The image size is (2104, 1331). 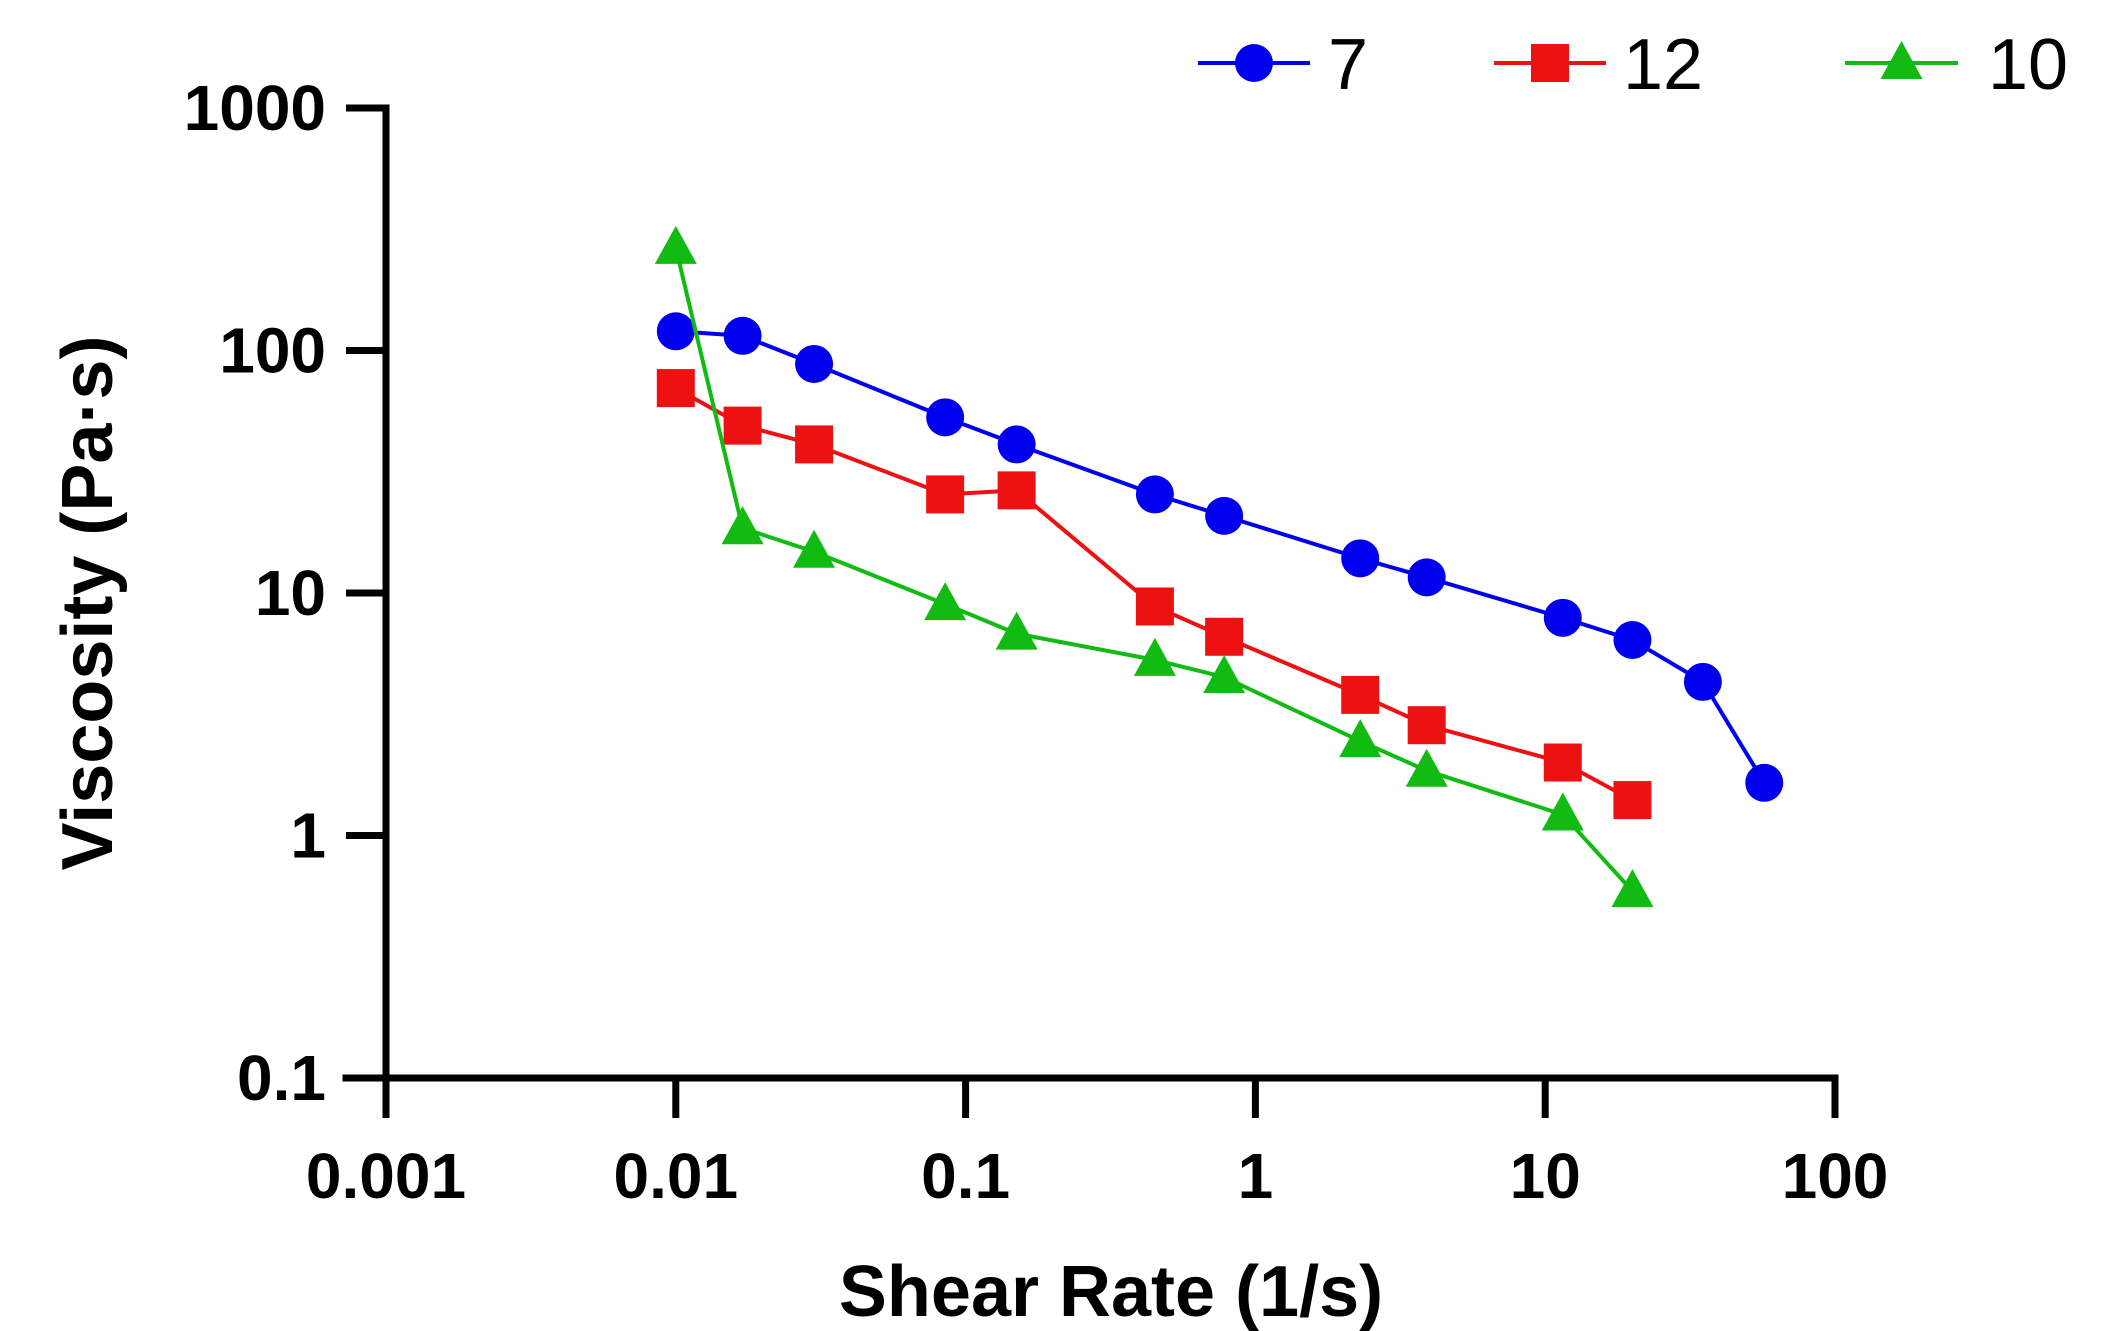 I want to click on y-tick-label: 1000, so click(x=255, y=108).